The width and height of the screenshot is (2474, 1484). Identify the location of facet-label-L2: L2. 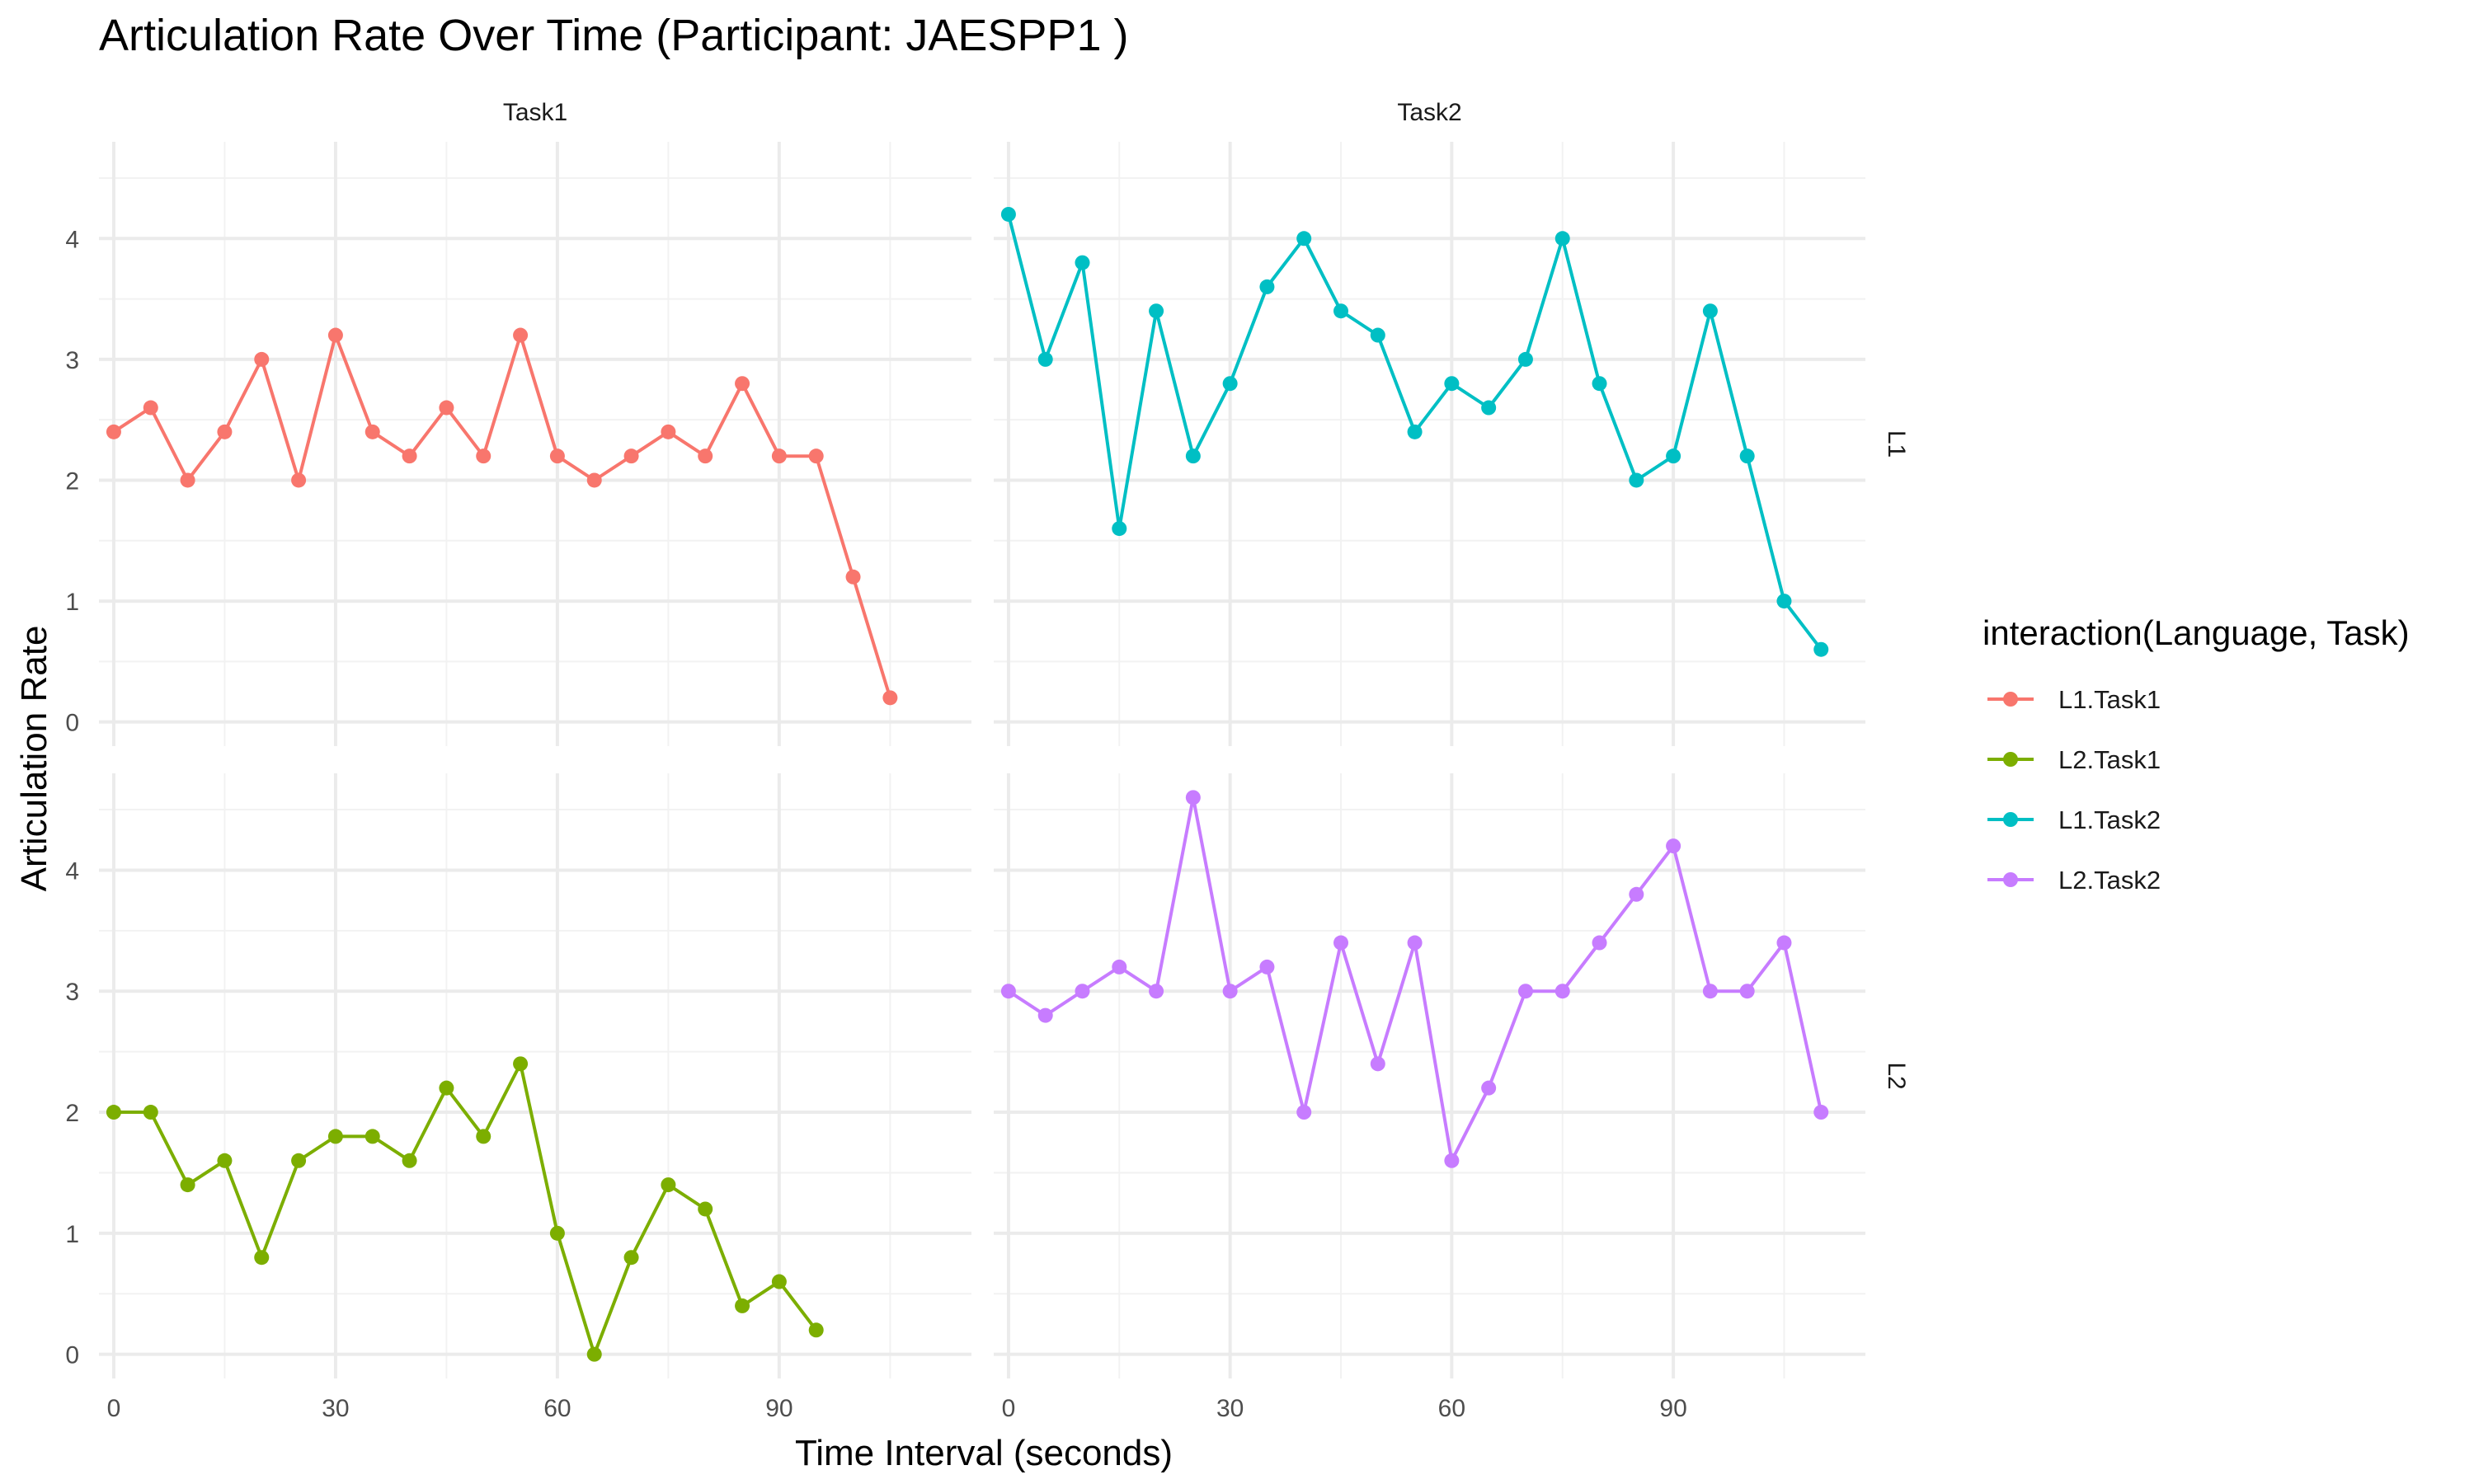
(1896, 1075).